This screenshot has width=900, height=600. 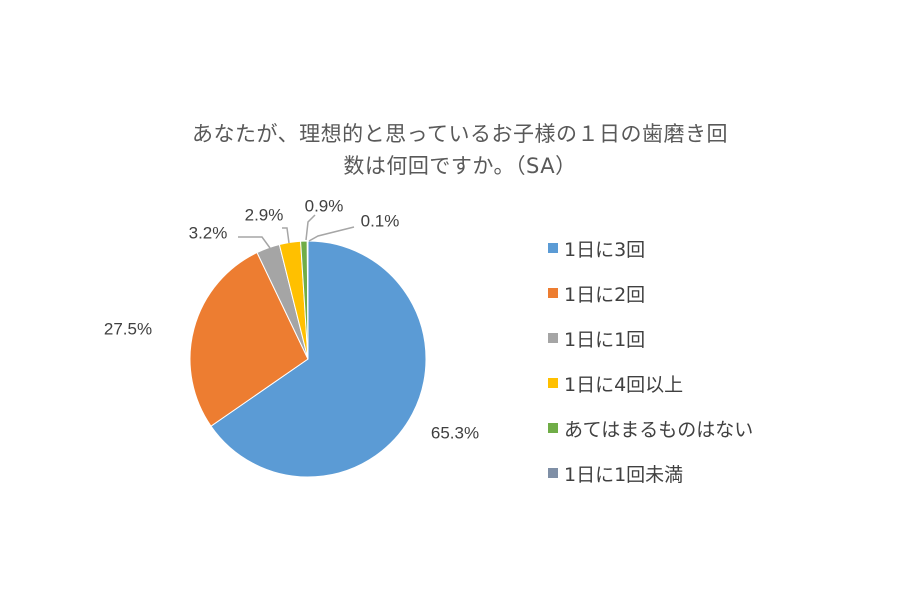 What do you see at coordinates (460, 134) in the screenshot?
I see `chart-title-line-1: あなたが、理想的と思っているお子様の１日の歯磨き回` at bounding box center [460, 134].